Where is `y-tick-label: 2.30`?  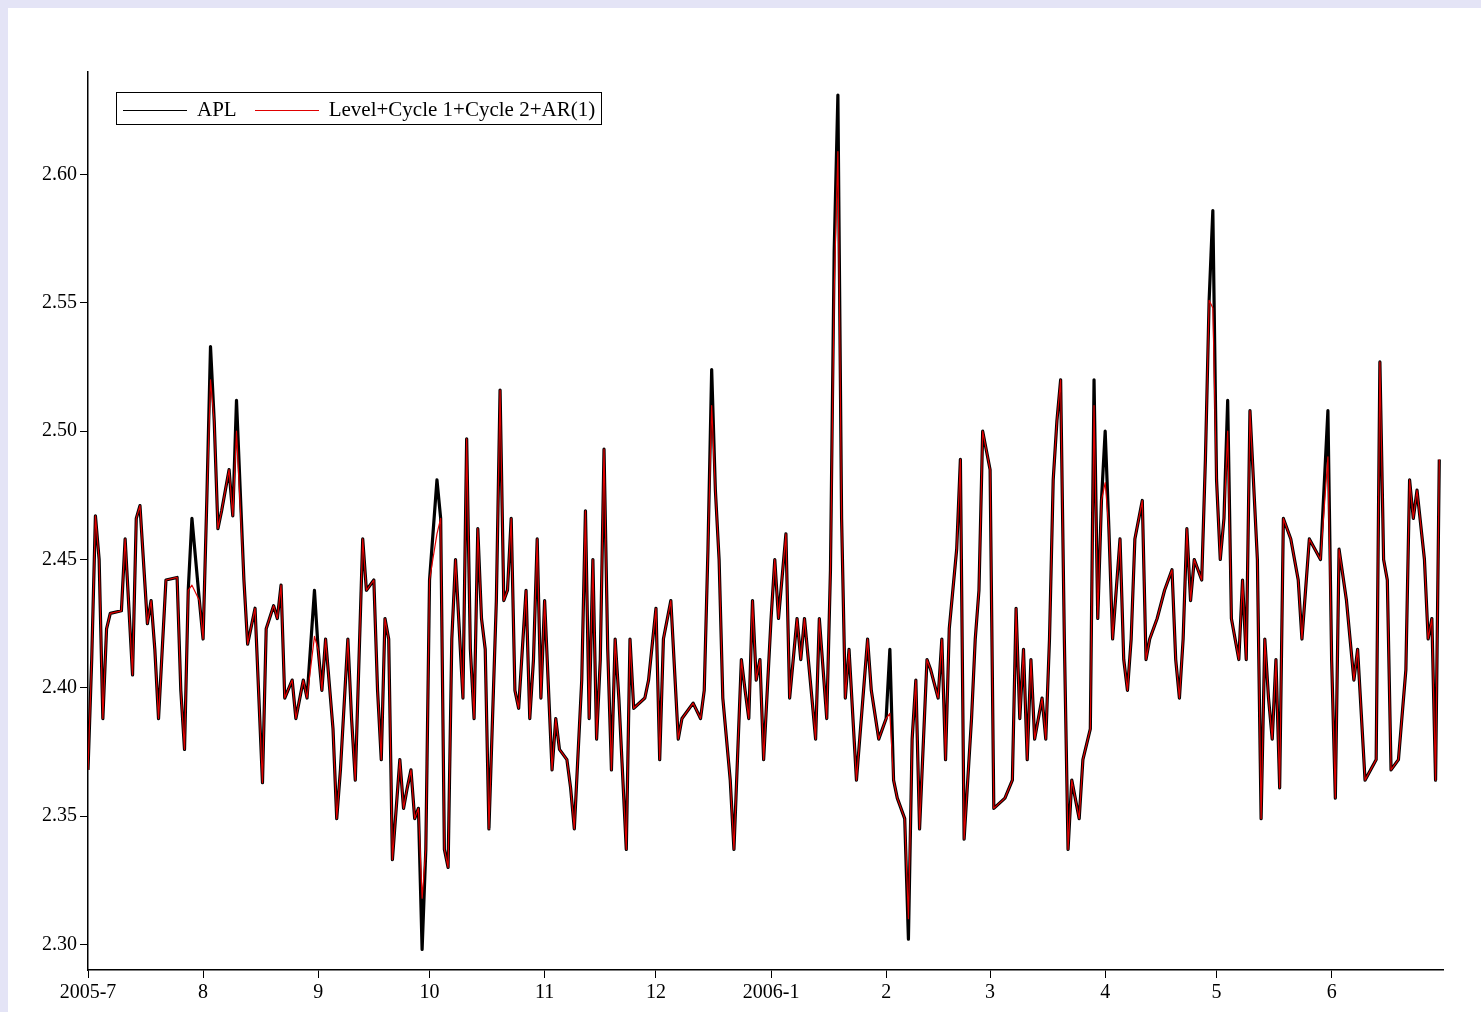
y-tick-label: 2.30 is located at coordinates (59, 942).